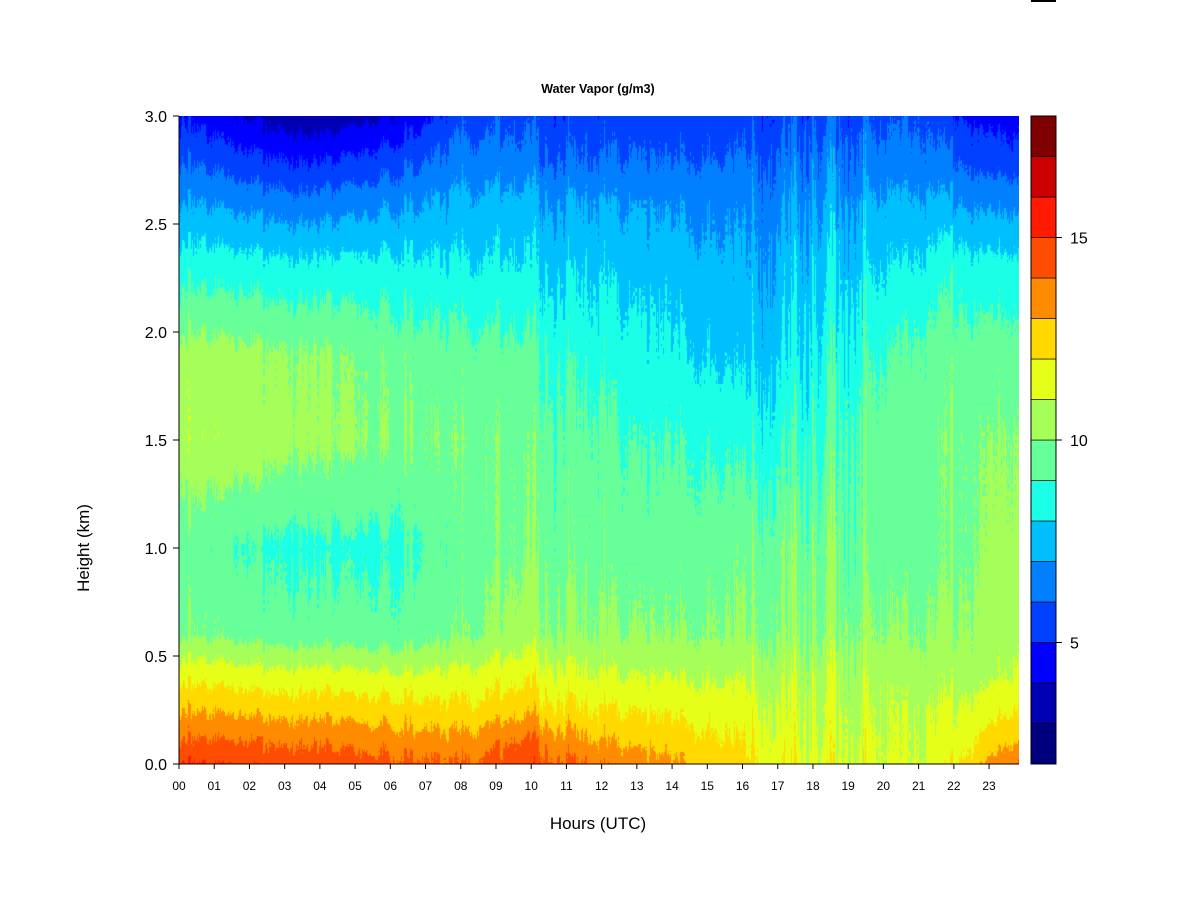  What do you see at coordinates (954, 786) in the screenshot?
I see `x-tick-label: 22` at bounding box center [954, 786].